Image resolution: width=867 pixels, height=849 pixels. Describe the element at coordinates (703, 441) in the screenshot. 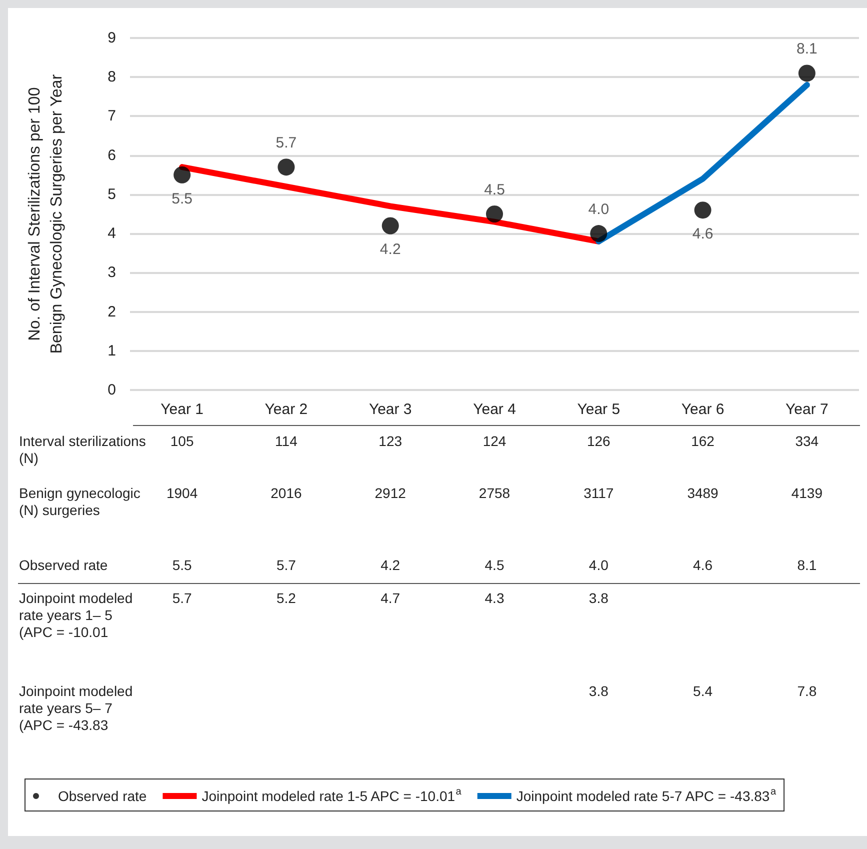

I see `text: 162` at that location.